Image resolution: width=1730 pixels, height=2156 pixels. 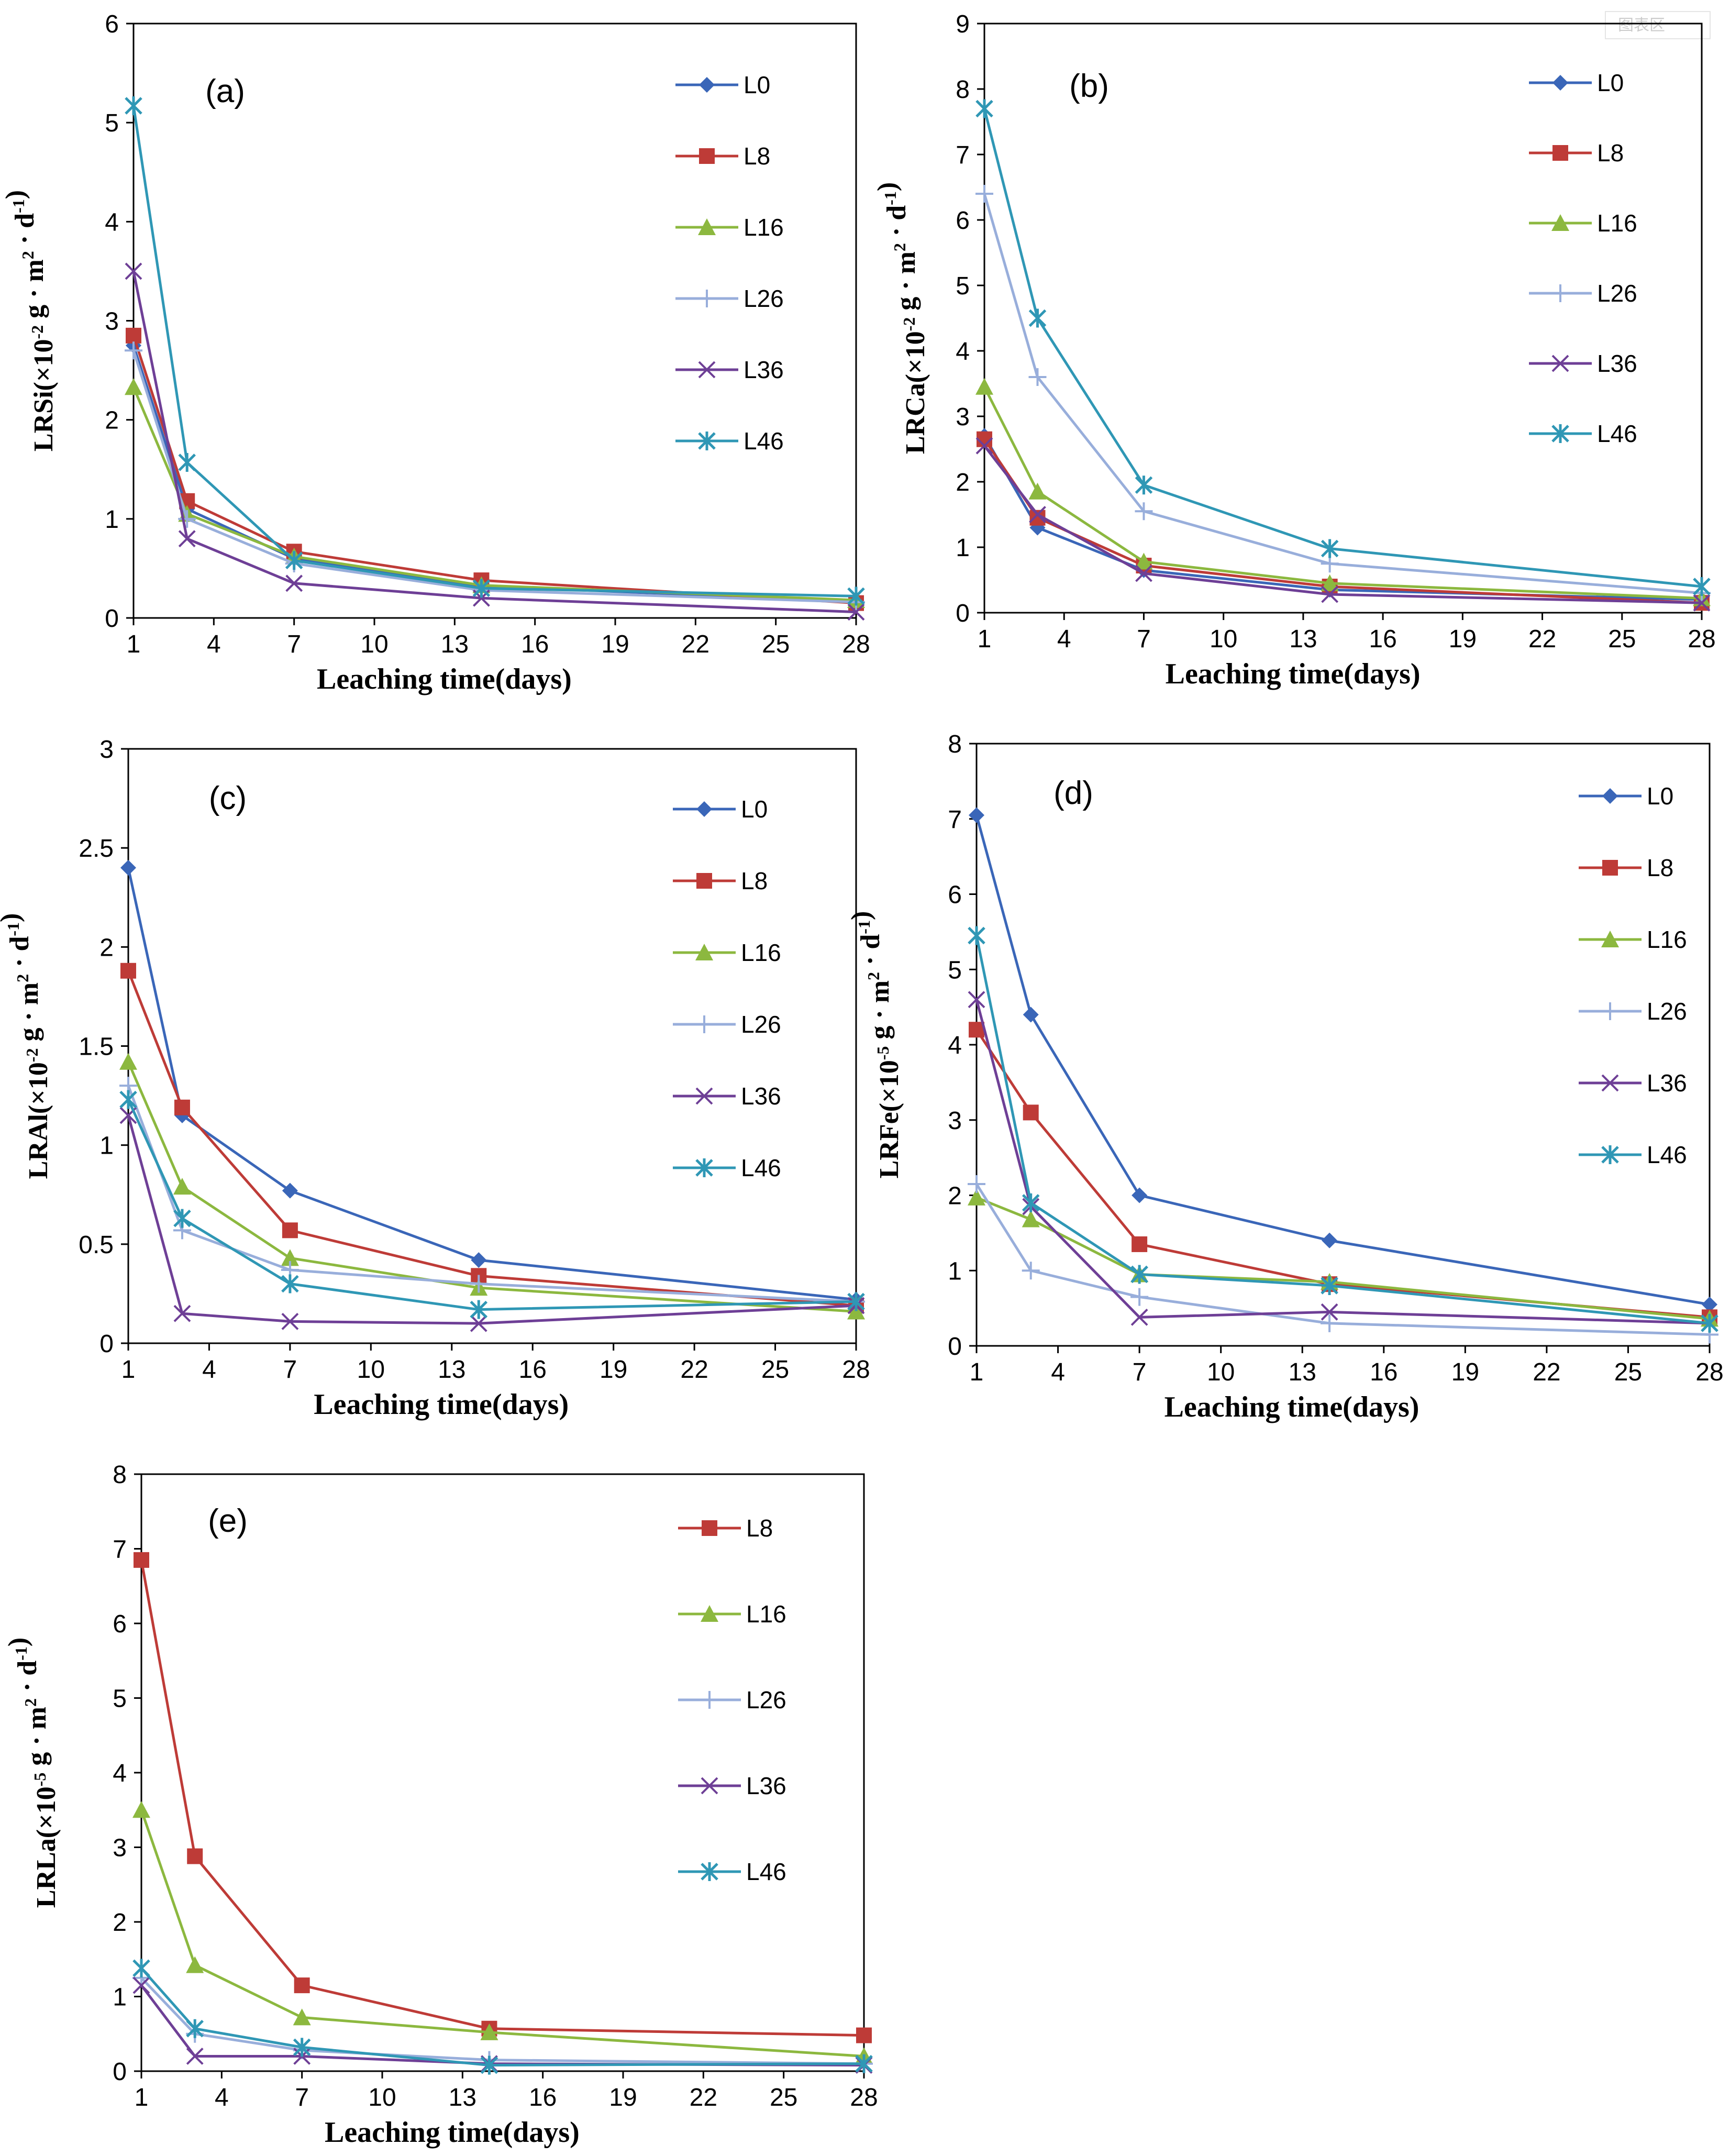 I want to click on panel-label-a: (a), so click(x=225, y=91).